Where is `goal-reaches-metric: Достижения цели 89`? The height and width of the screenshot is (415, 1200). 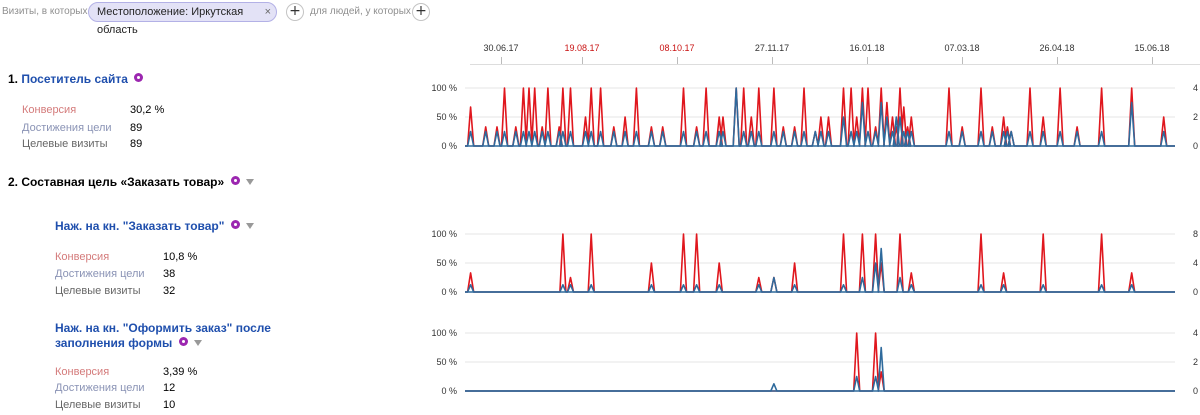 goal-reaches-metric: Достижения цели 89 is located at coordinates (82, 128).